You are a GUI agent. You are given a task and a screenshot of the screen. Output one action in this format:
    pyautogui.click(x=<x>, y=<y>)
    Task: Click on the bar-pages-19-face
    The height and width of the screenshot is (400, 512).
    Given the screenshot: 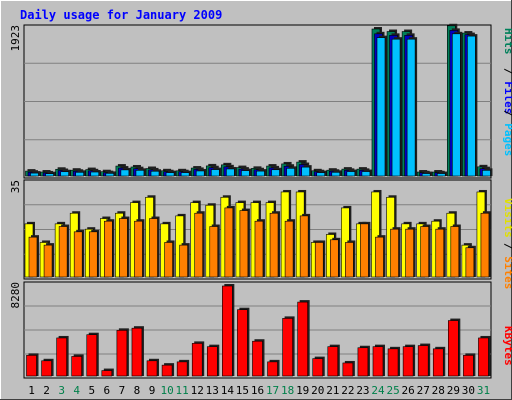 What is the action you would take?
    pyautogui.click(x=305, y=171)
    